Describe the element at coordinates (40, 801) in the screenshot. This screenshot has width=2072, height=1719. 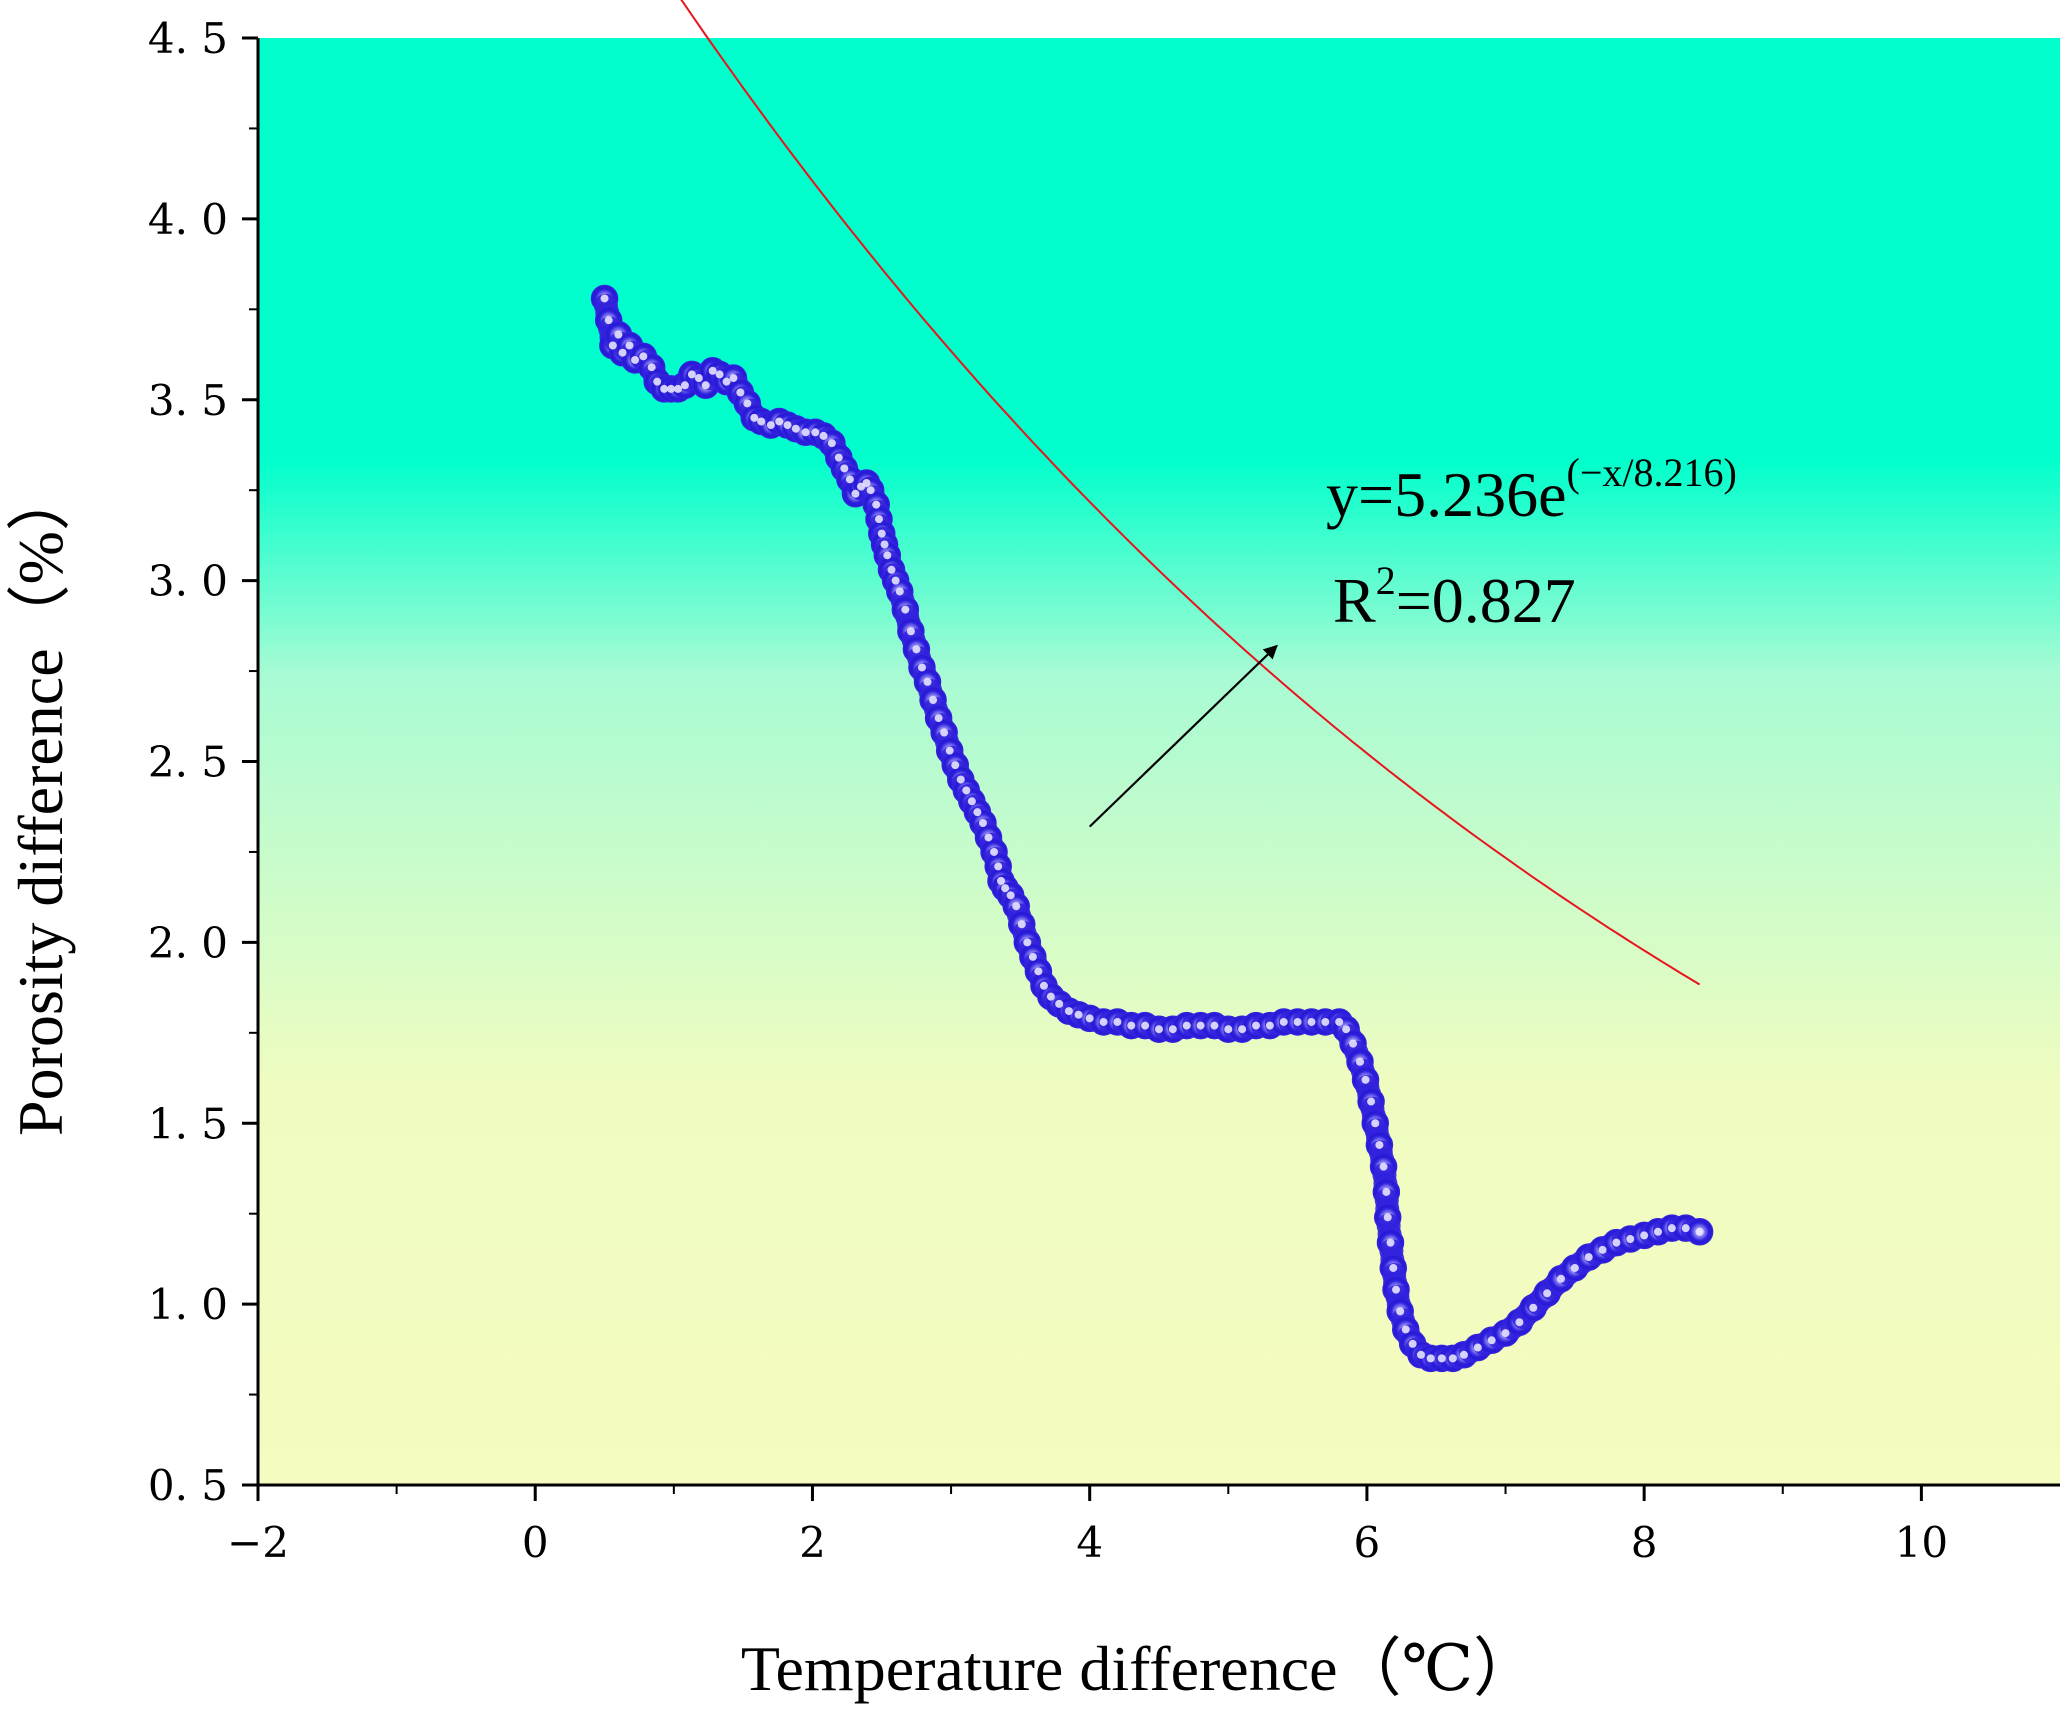
I see `y-axis-title: Porosity difference（%）` at that location.